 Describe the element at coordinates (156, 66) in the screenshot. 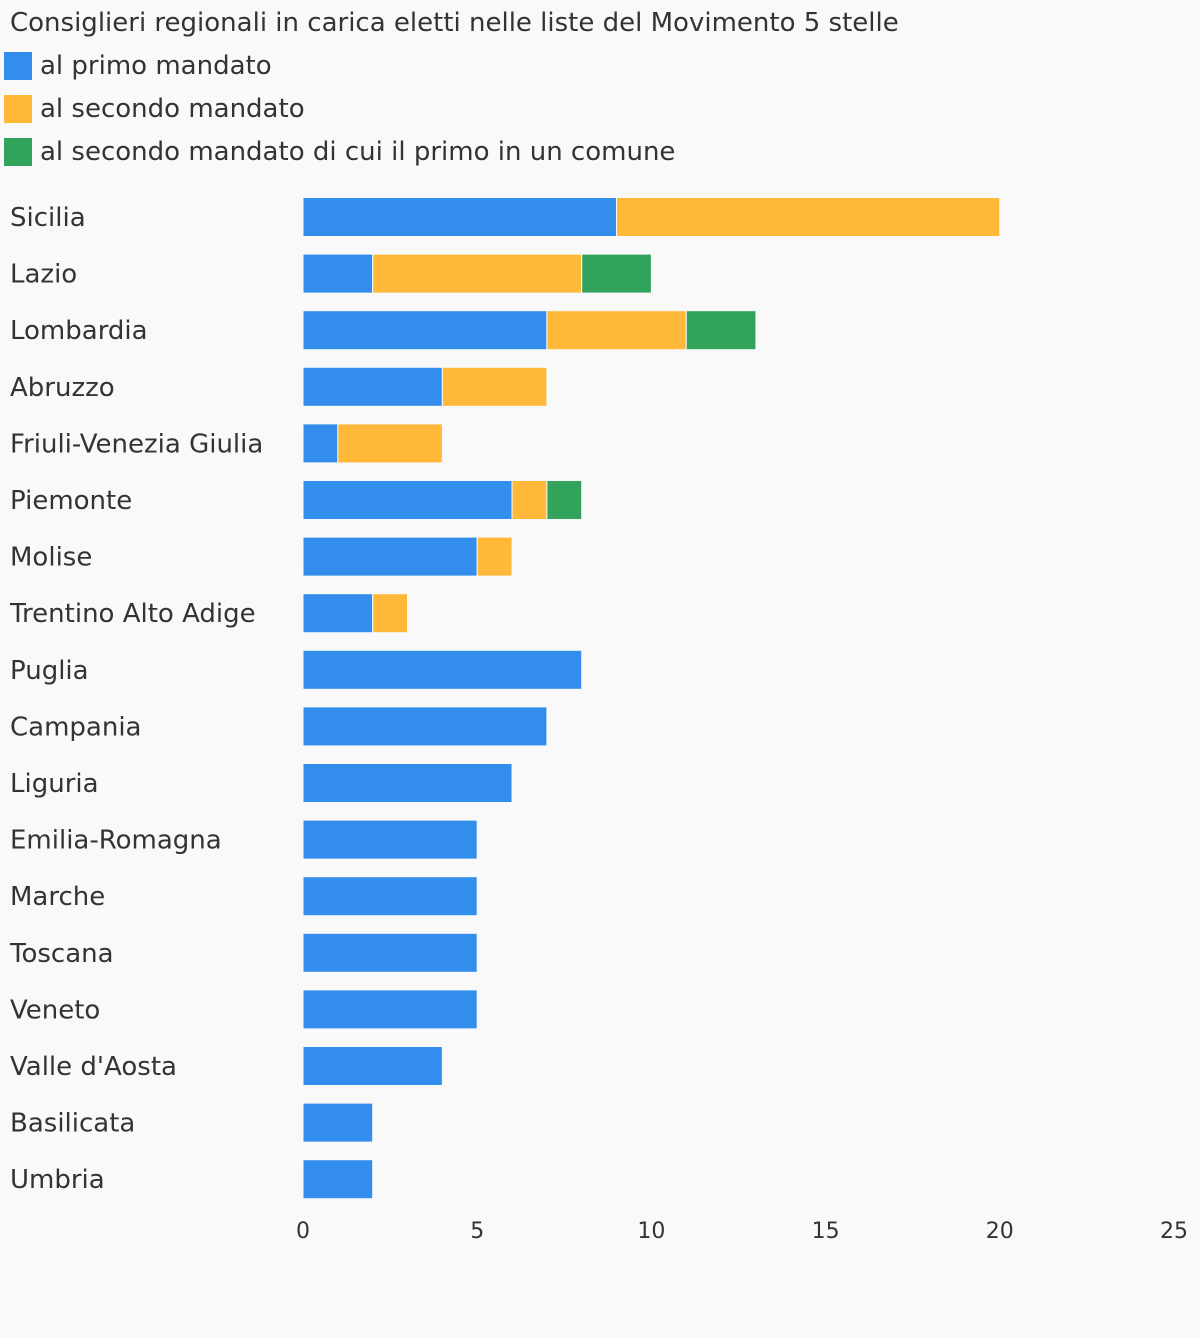

I see `legend-label-primo-mandato: al primo mandato` at that location.